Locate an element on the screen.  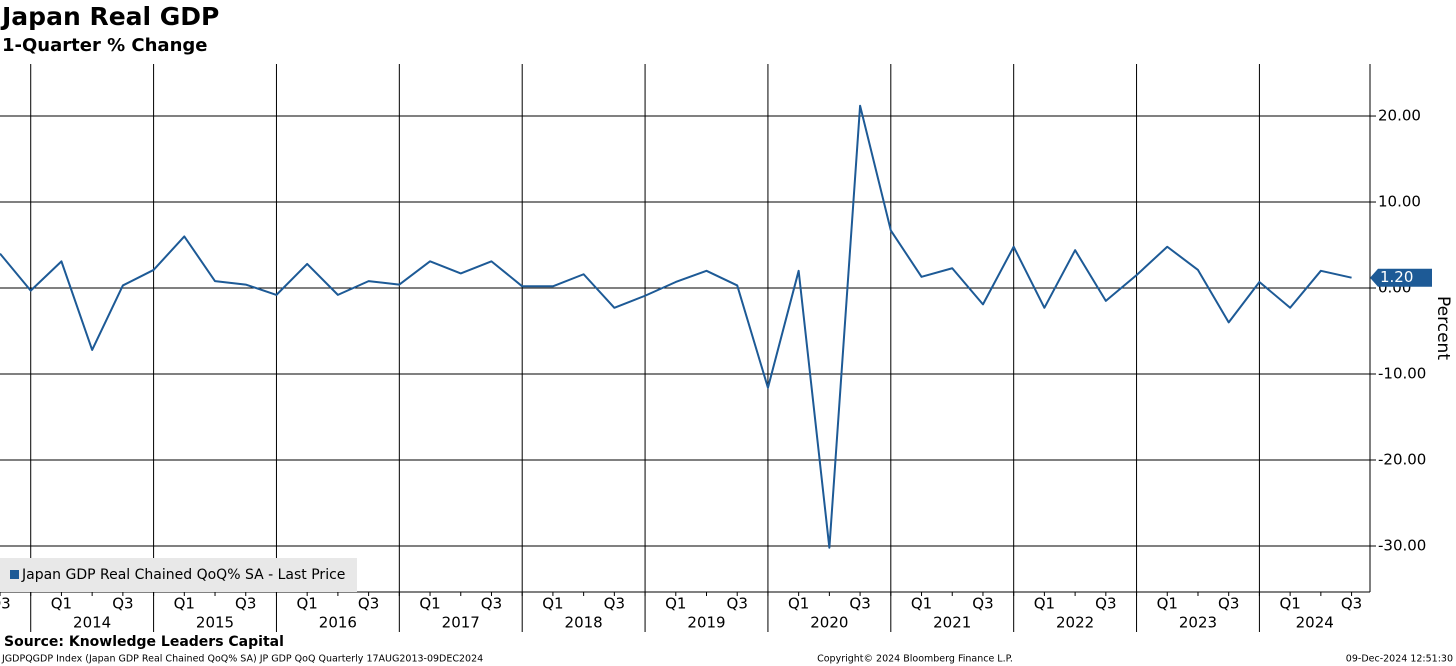
source: Source: Knowledge Leaders Capital is located at coordinates (144, 642).